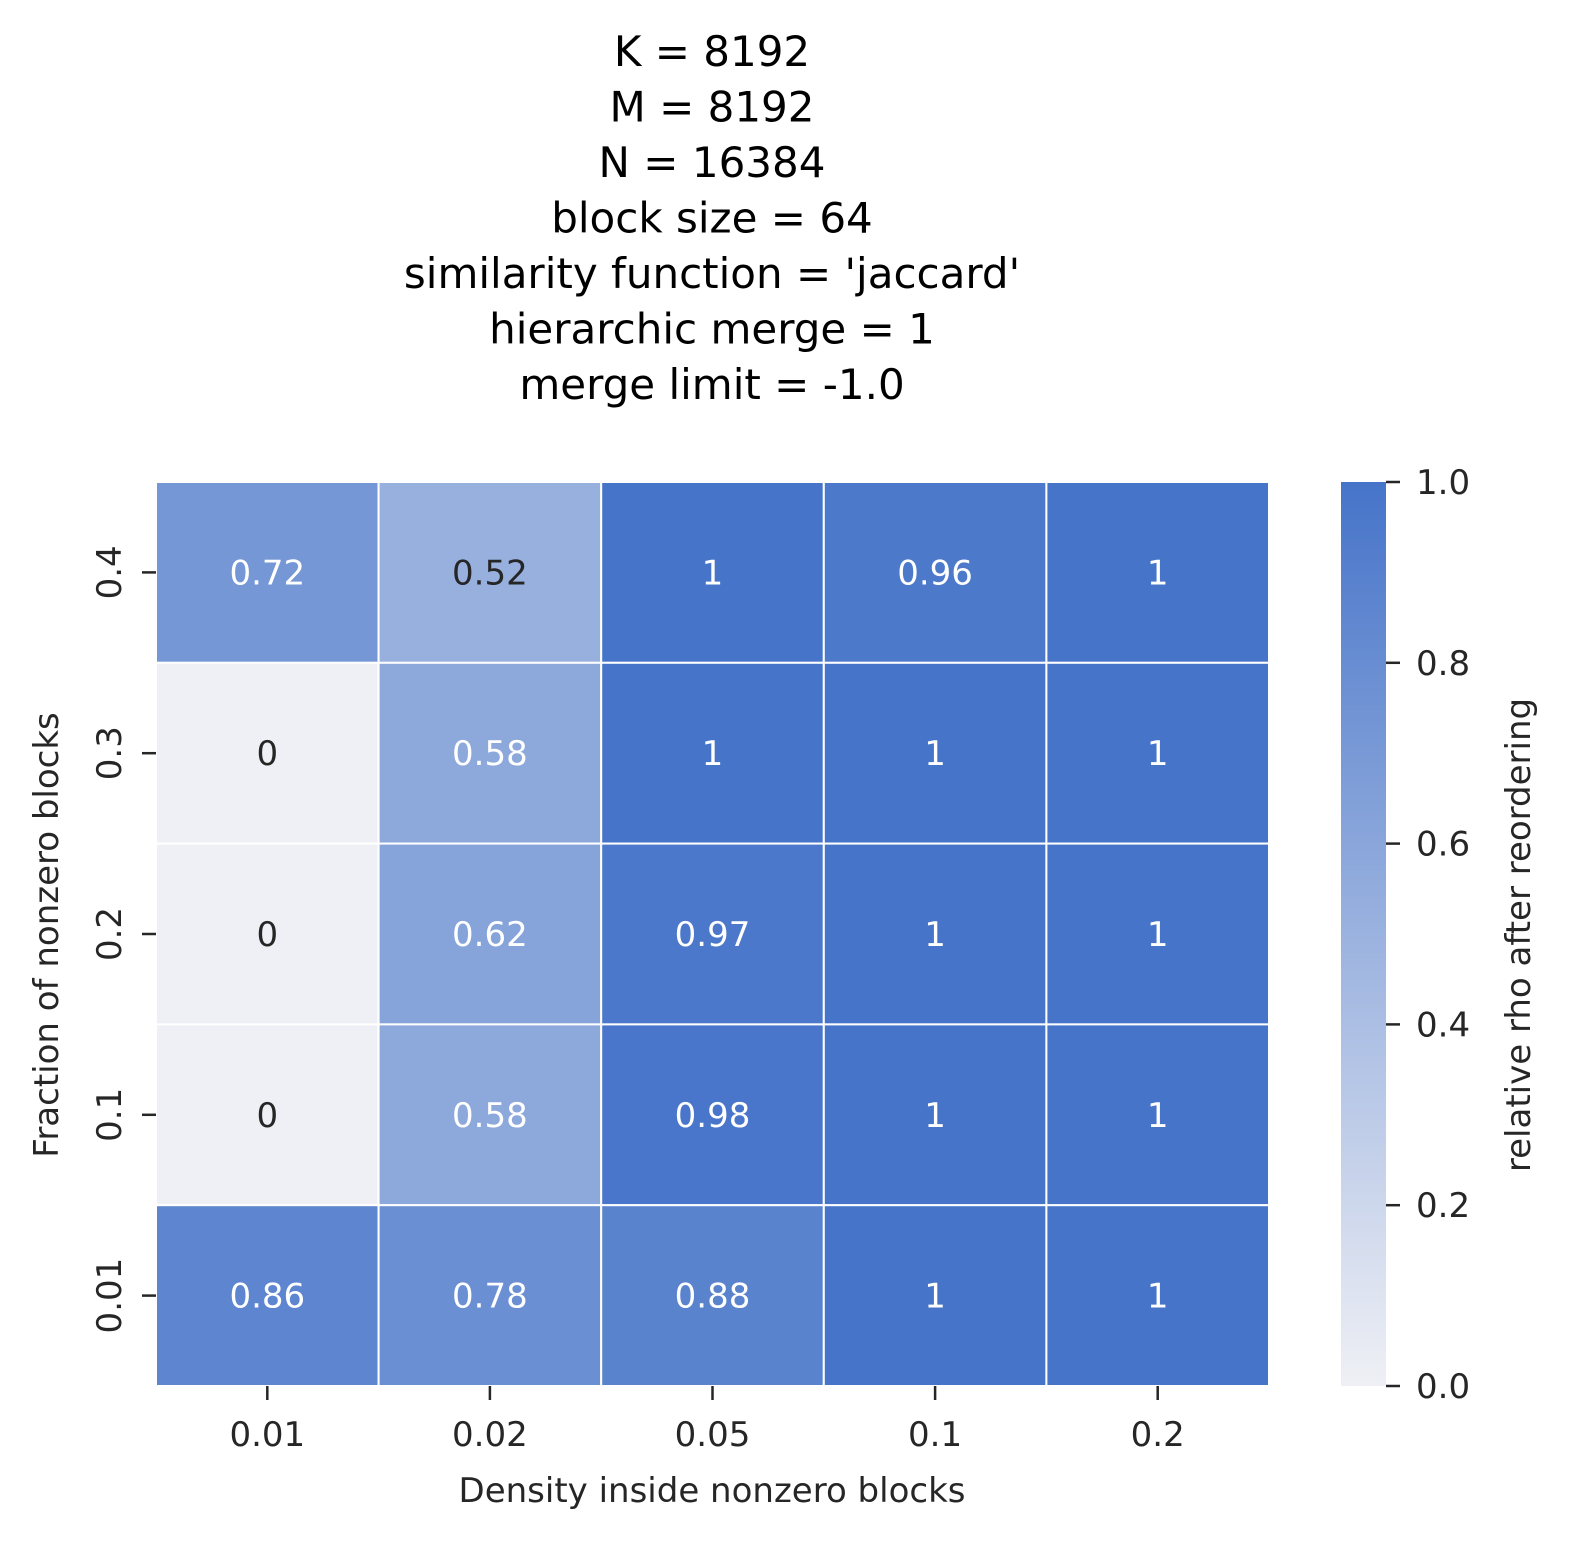 The image size is (1569, 1544). Describe the element at coordinates (1443, 845) in the screenshot. I see `colorbar-tick-label: 0.6` at that location.